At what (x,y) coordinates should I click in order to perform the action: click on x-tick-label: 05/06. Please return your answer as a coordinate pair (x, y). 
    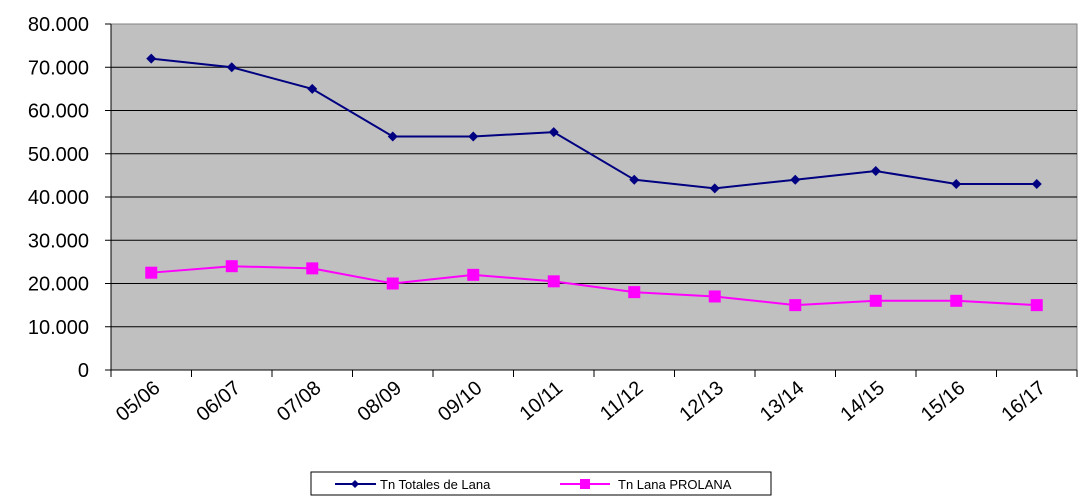
    Looking at the image, I should click on (138, 401).